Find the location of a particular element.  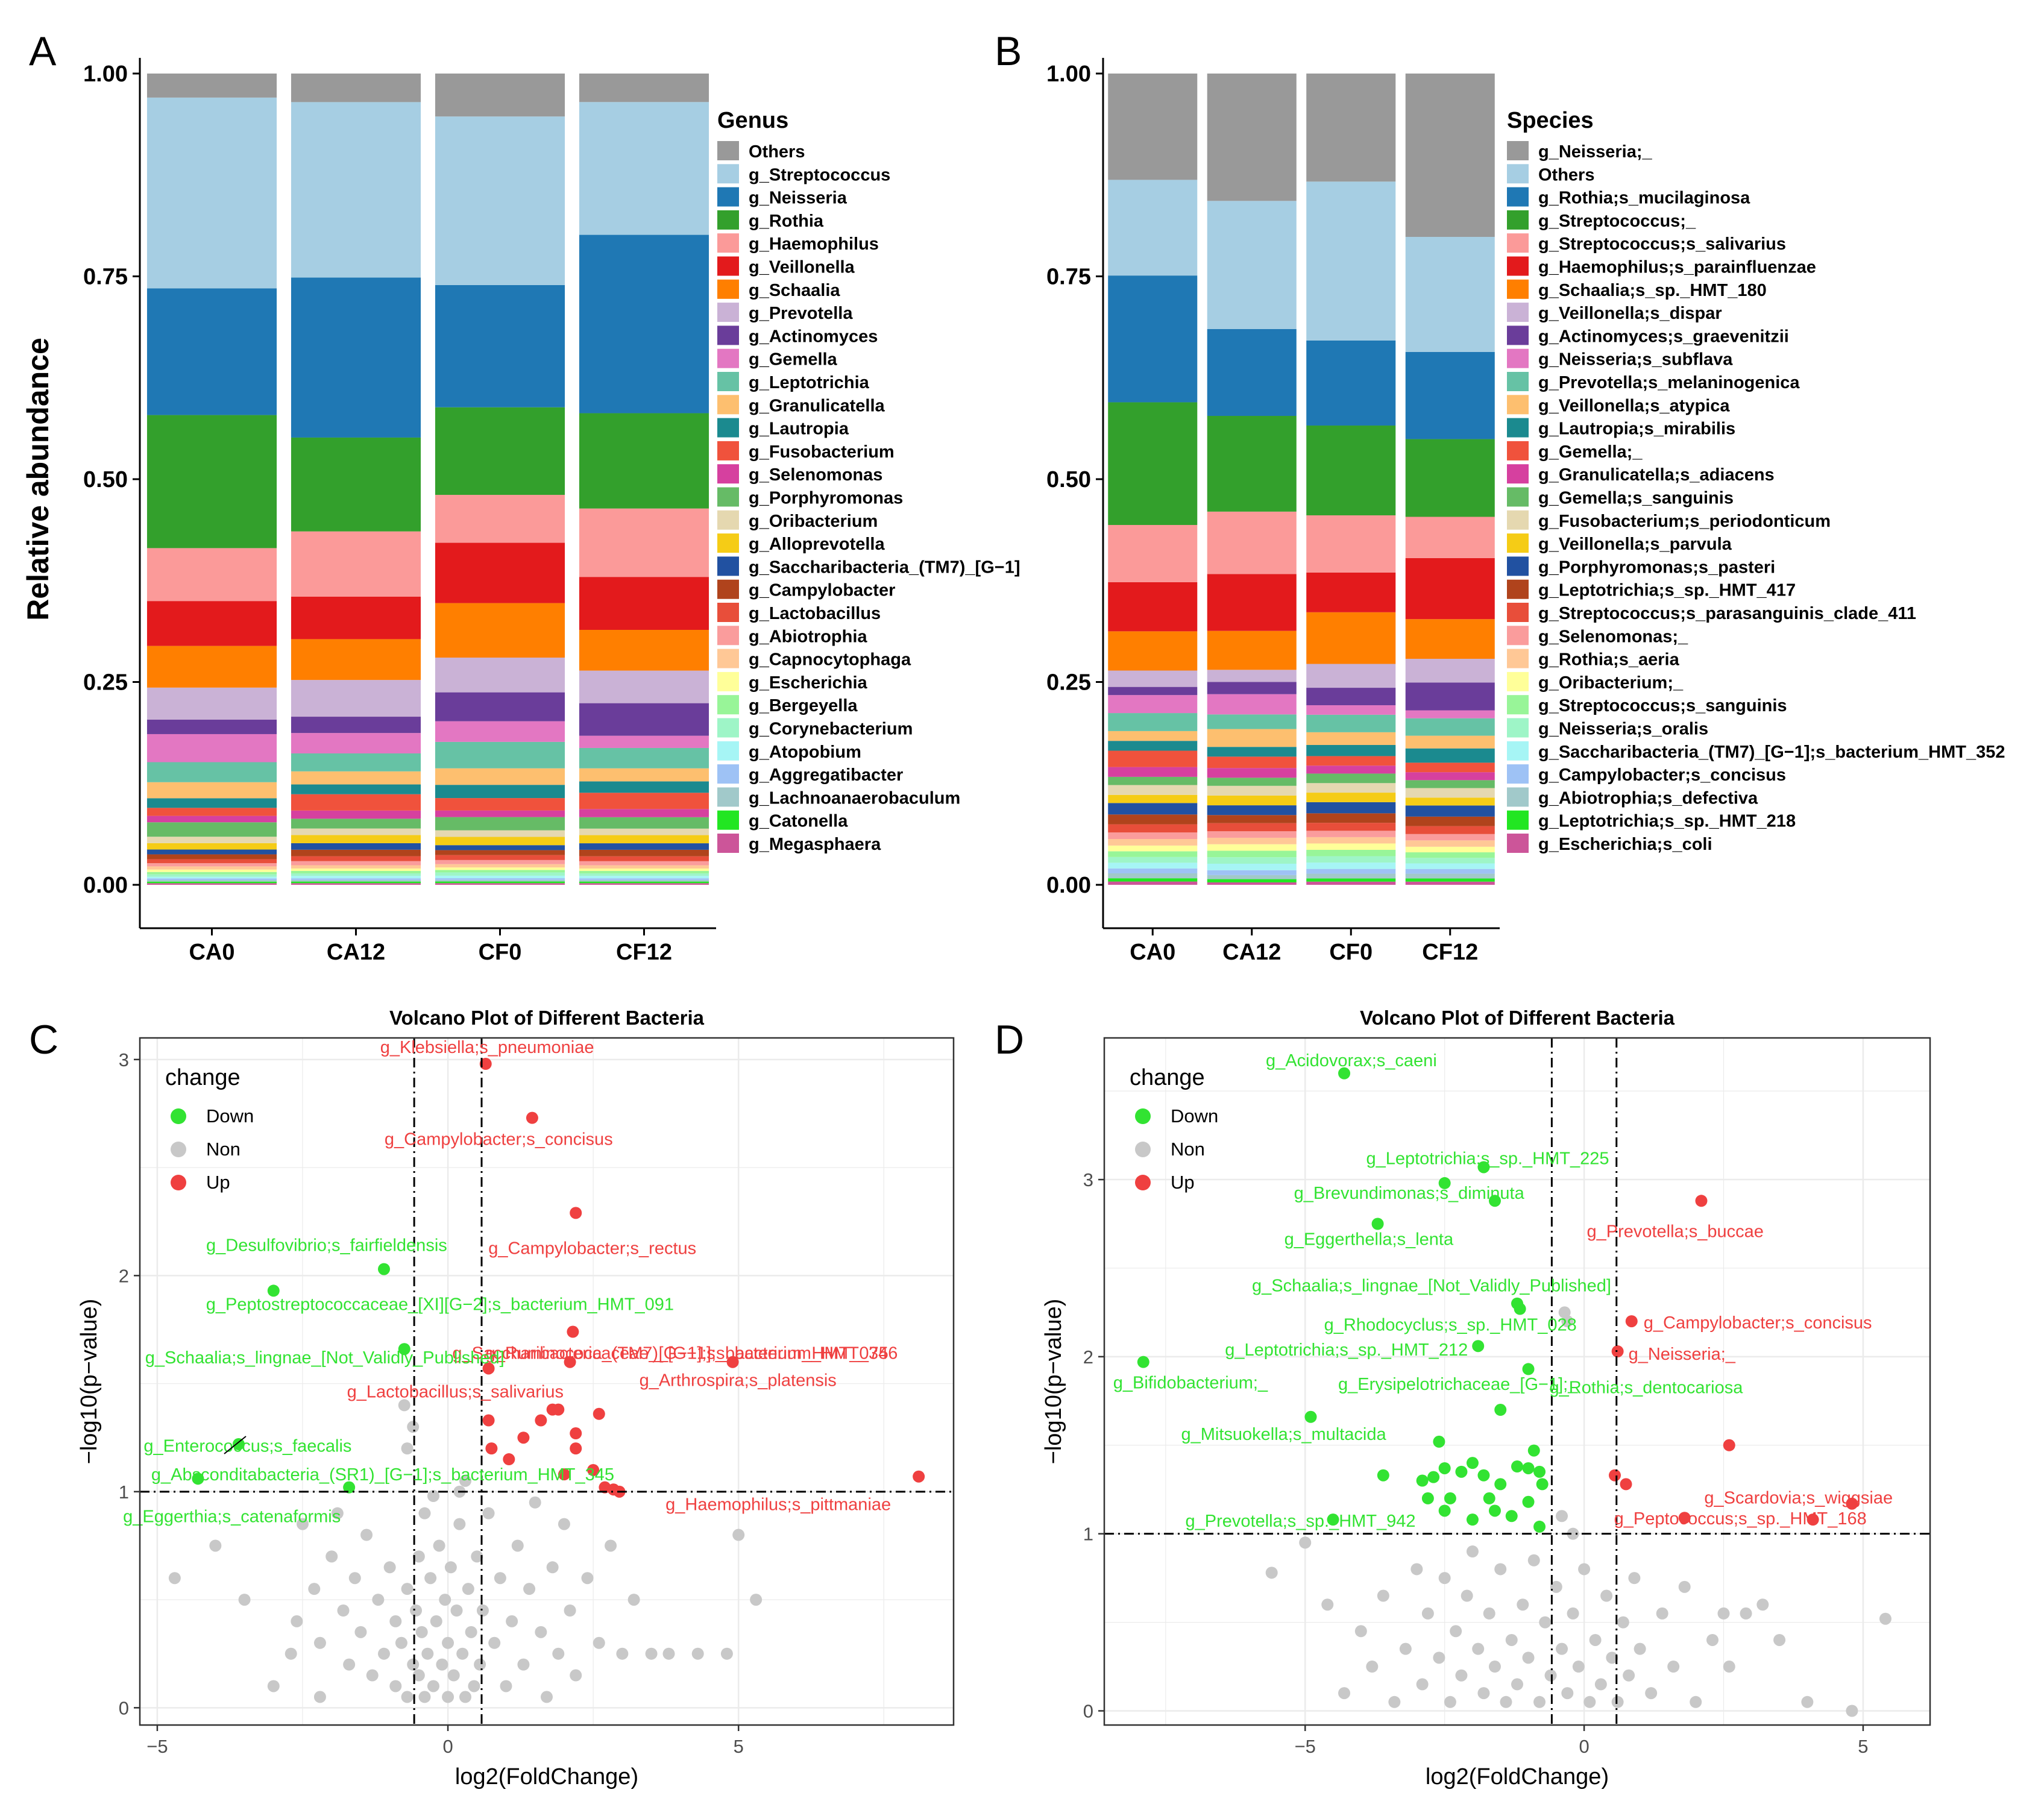

legend-label-14: g_Selenomonas is located at coordinates (815, 475).